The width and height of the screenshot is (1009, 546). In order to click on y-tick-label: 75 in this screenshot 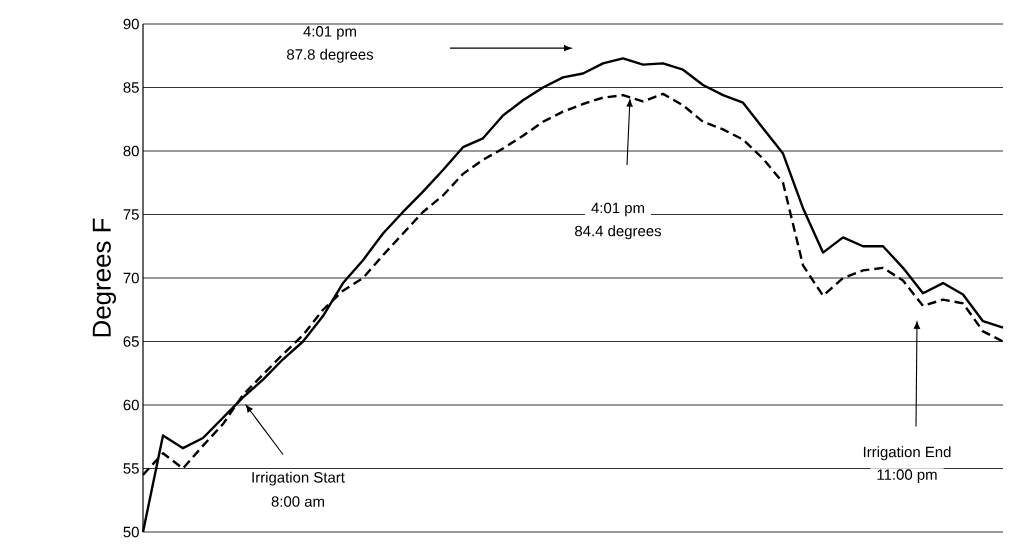, I will do `click(131, 214)`.